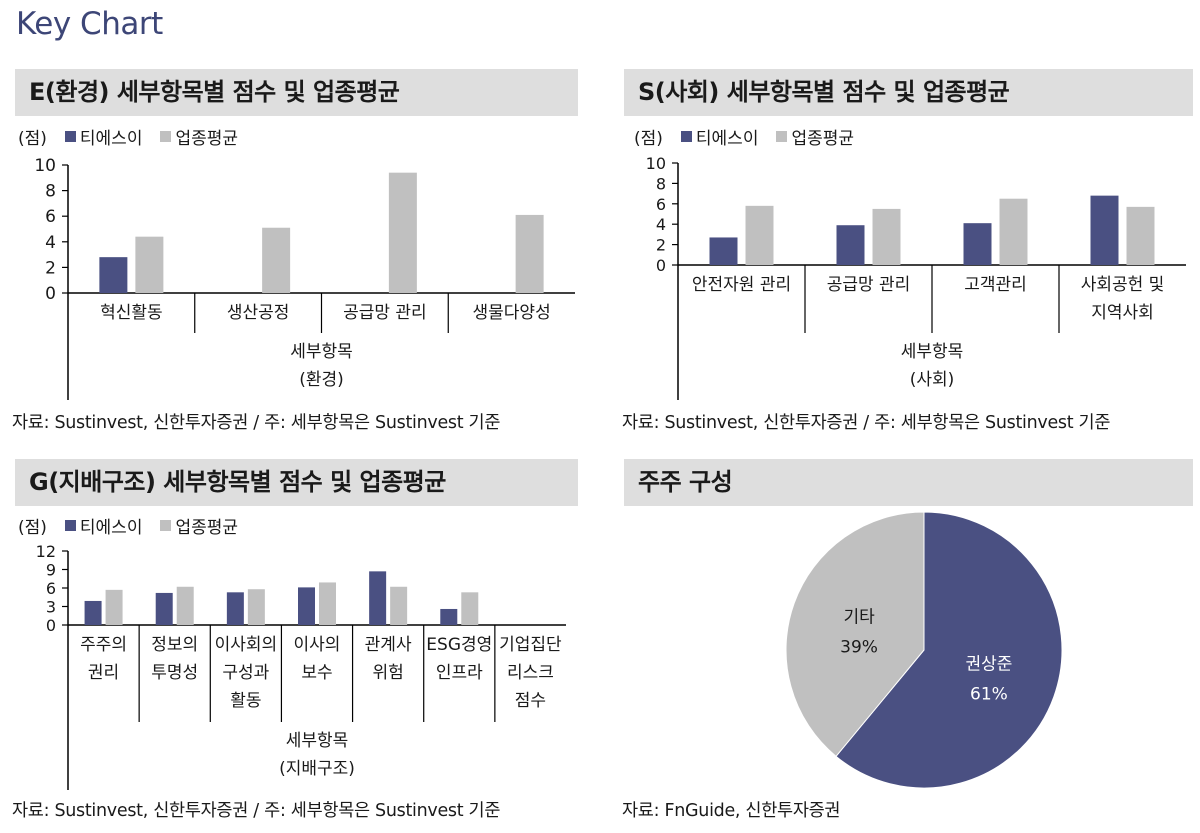 The image size is (1200, 833). What do you see at coordinates (908, 482) in the screenshot?
I see `holders-panel-header: 주주 구성` at bounding box center [908, 482].